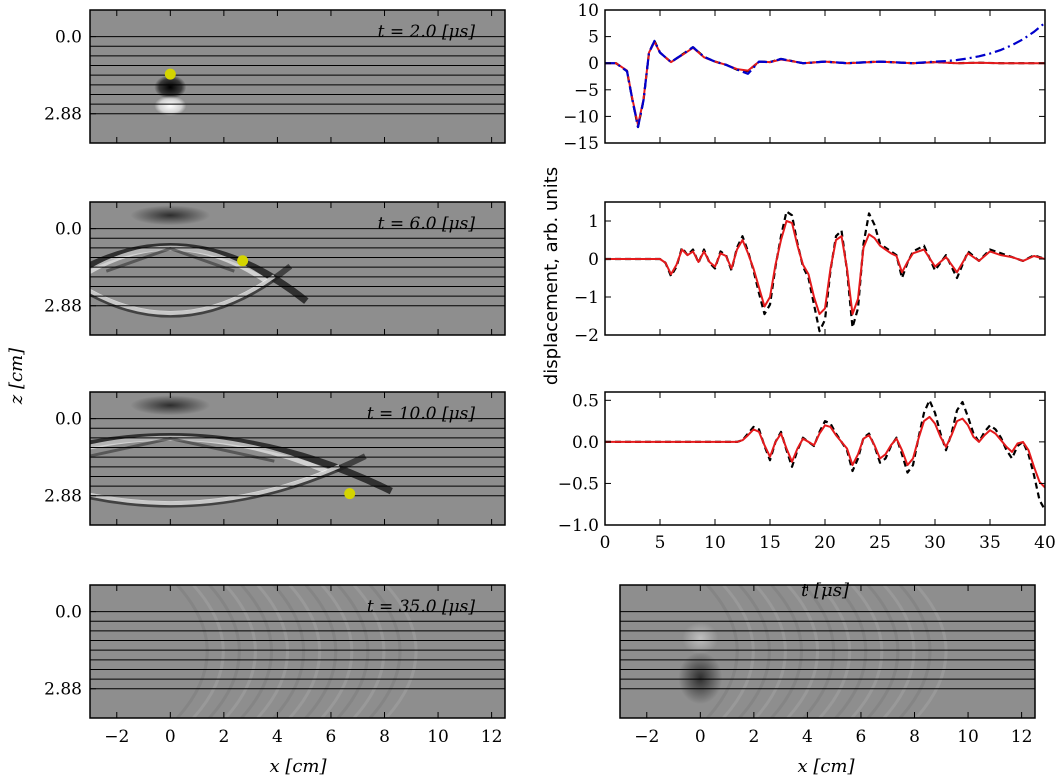  What do you see at coordinates (170, 105) in the screenshot?
I see `wavefront-light` at bounding box center [170, 105].